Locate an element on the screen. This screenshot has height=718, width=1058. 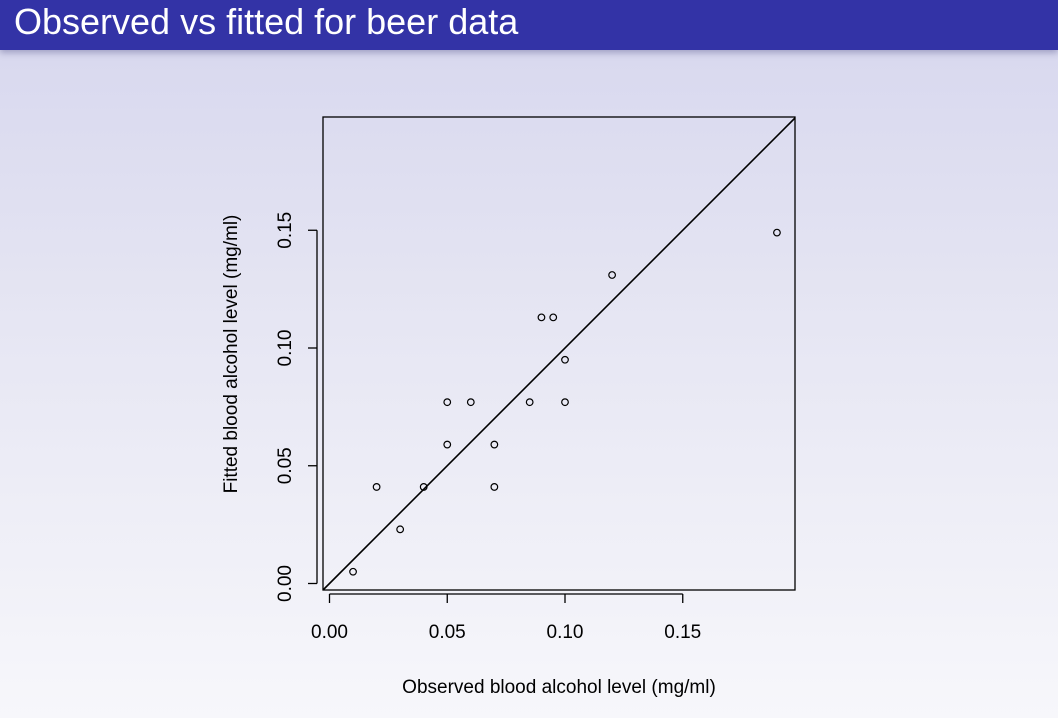
title-bar: Observed vs fitted for beer data is located at coordinates (529, 25).